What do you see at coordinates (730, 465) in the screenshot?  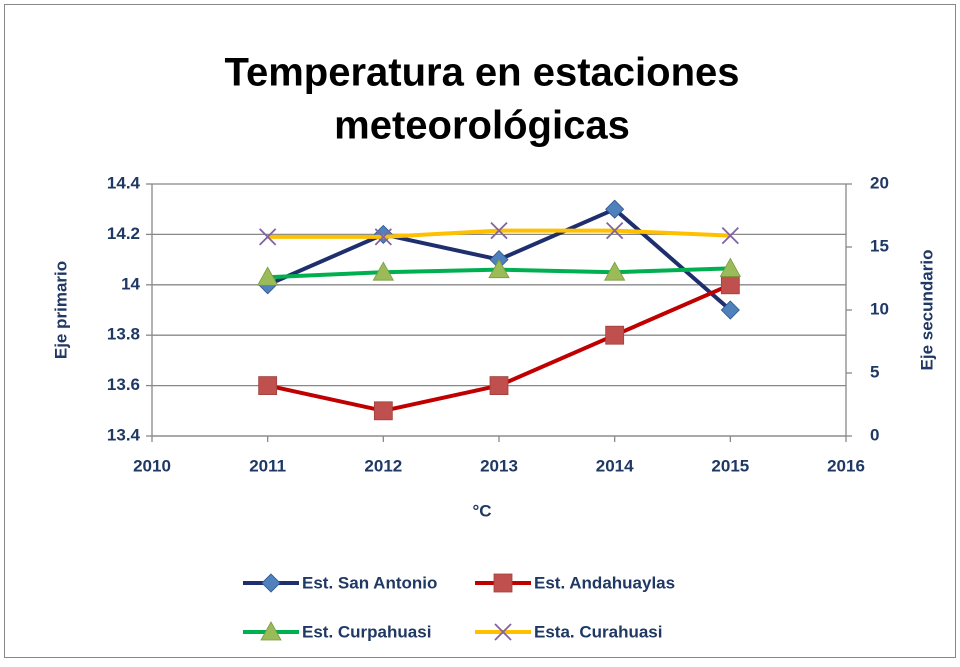 I see `x-tick-label: 2015` at bounding box center [730, 465].